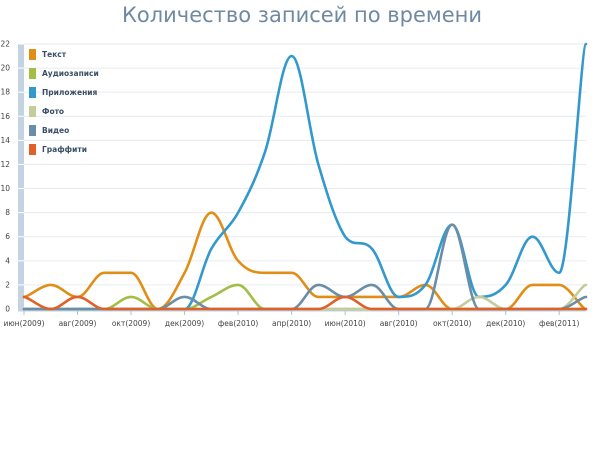 Image resolution: width=604 pixels, height=453 pixels. I want to click on y-tick-label: 2, so click(7, 284).